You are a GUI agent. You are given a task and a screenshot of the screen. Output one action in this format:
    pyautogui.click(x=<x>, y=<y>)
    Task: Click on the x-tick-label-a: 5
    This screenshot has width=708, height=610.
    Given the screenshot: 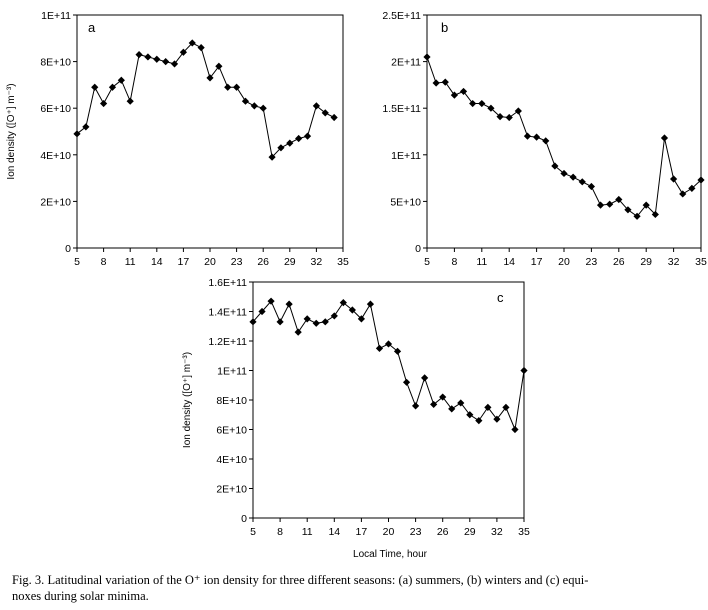 What is the action you would take?
    pyautogui.click(x=77, y=262)
    